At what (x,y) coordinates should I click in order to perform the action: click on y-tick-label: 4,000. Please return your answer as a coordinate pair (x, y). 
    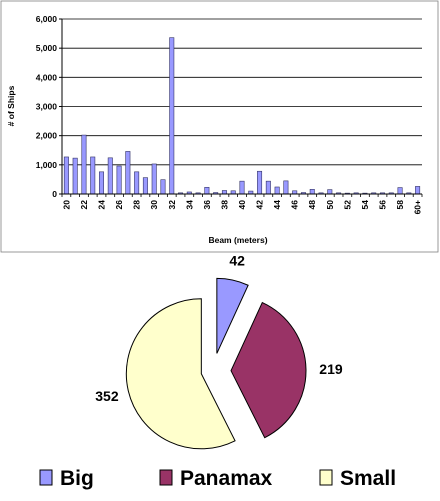
    Looking at the image, I should click on (47, 77).